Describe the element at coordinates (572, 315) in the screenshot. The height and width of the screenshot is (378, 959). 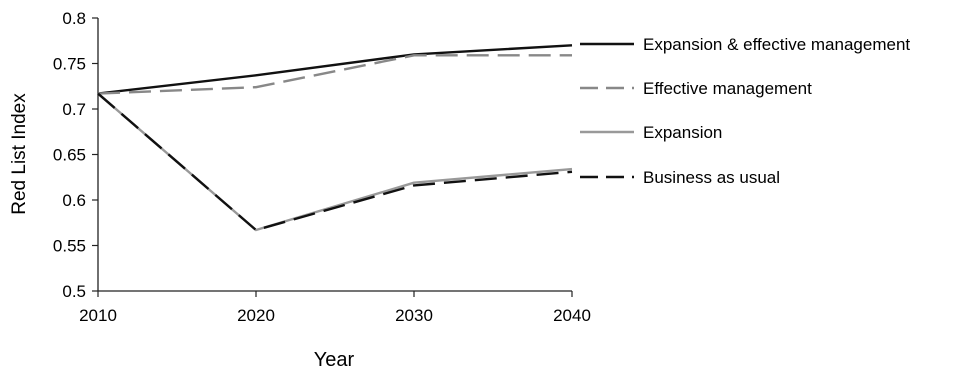
I see `x-tick-label: 2040` at that location.